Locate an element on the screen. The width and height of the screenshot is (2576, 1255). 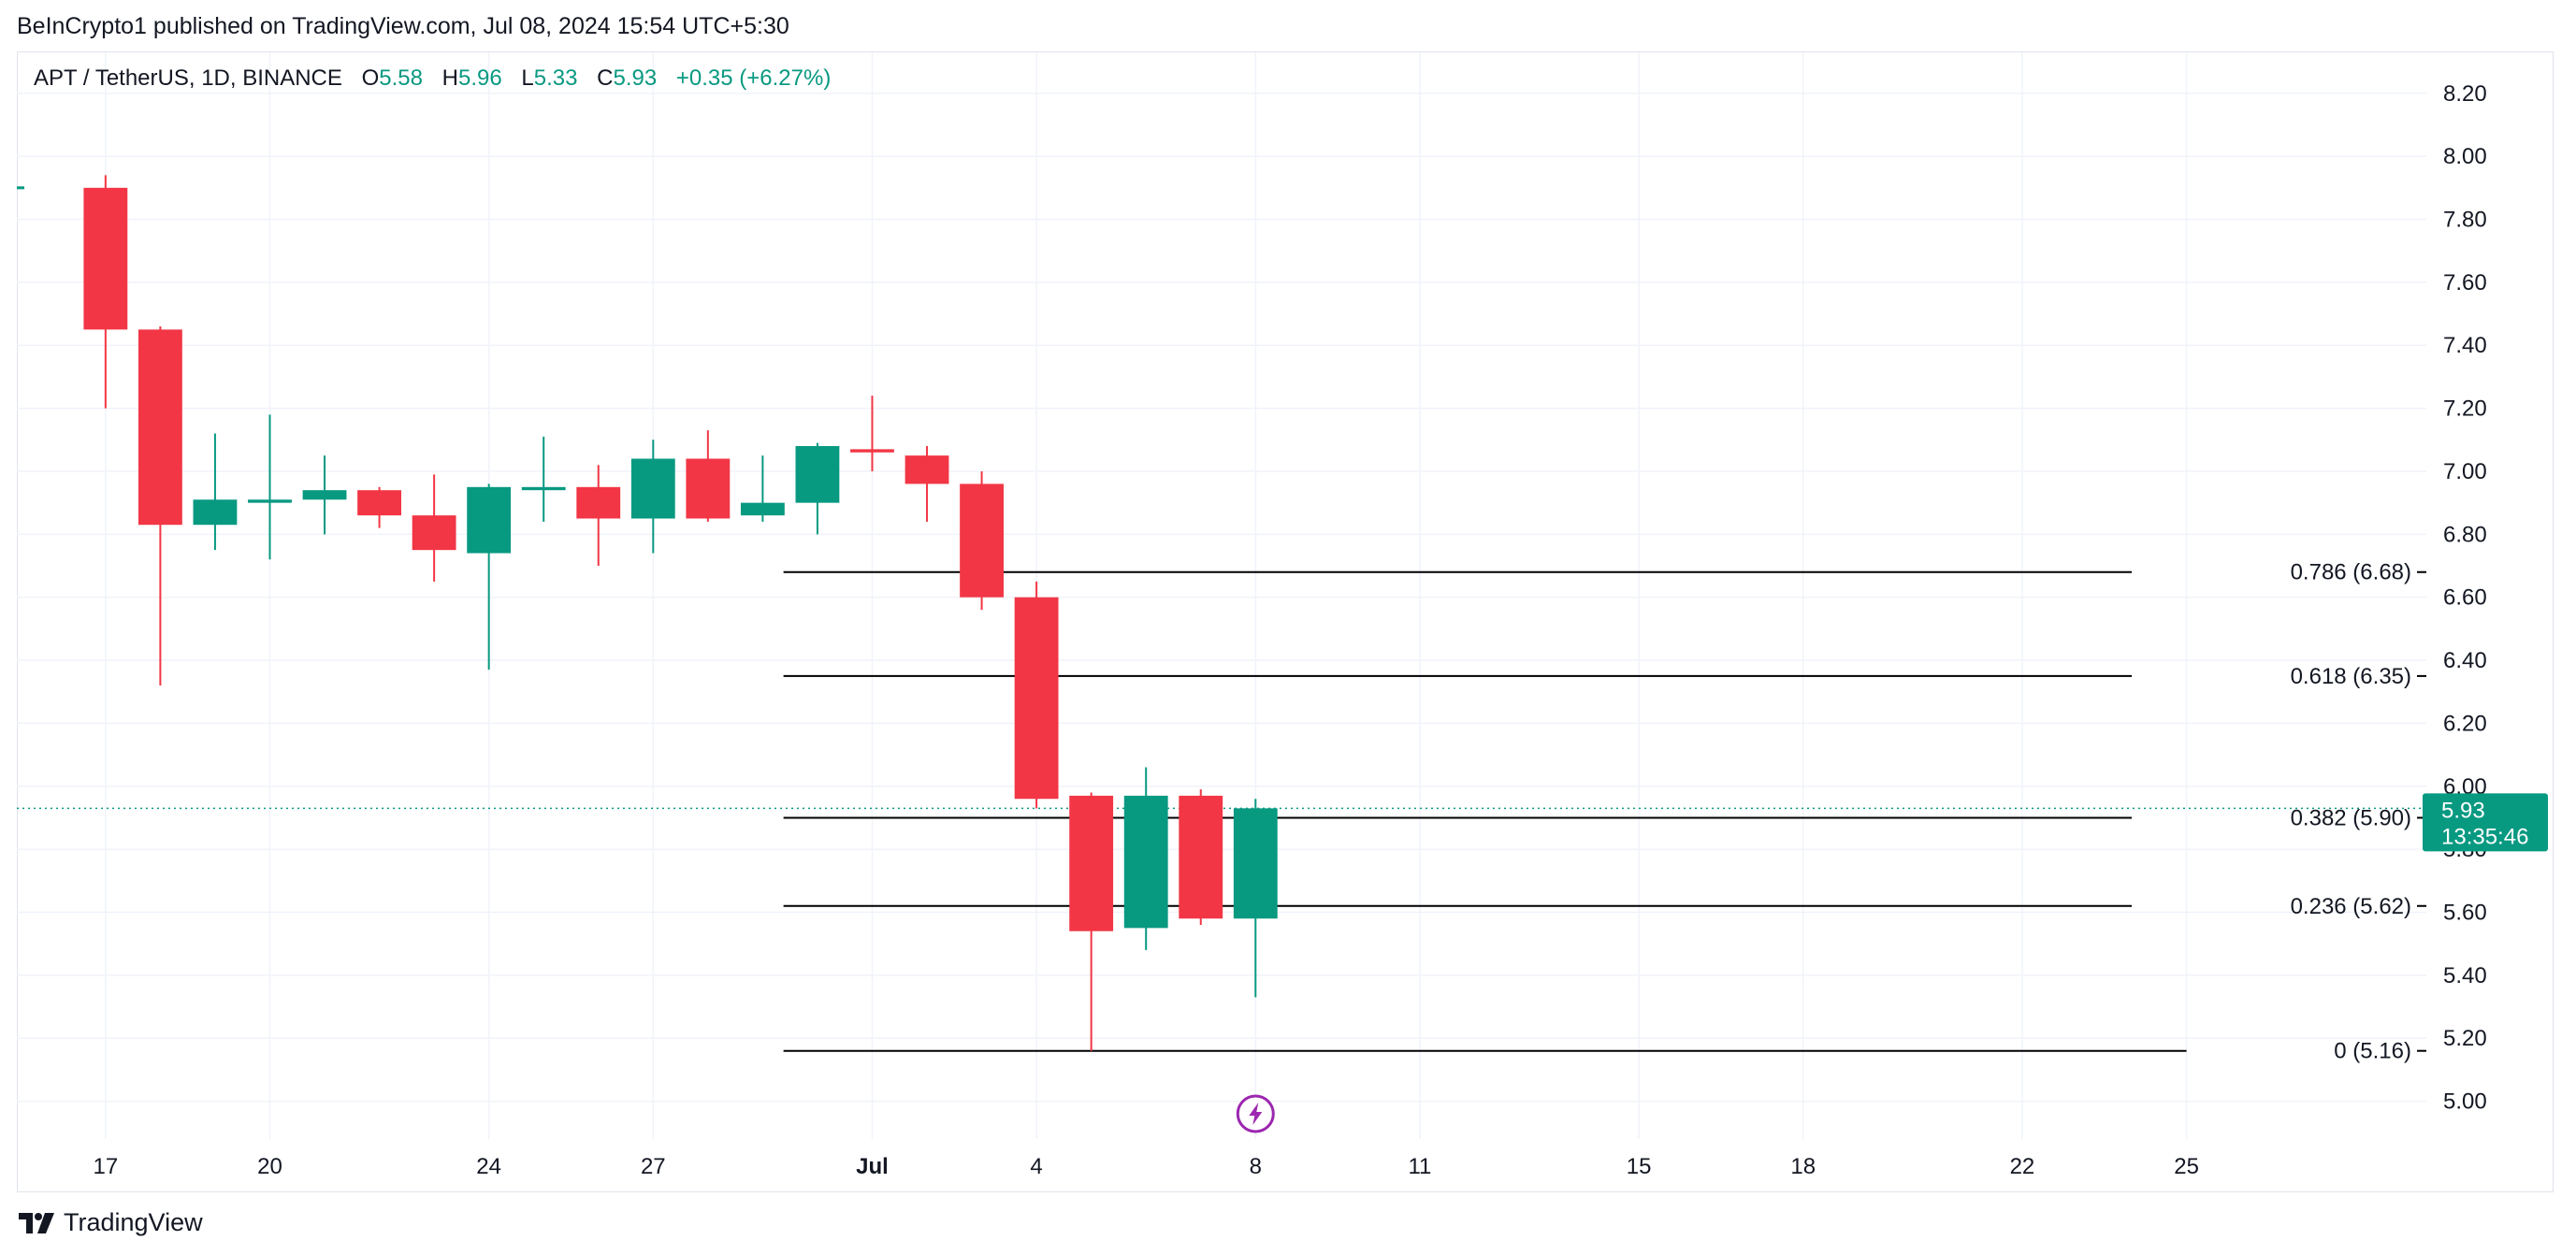
fib-level-label: 0 (5.16) is located at coordinates (2372, 1051).